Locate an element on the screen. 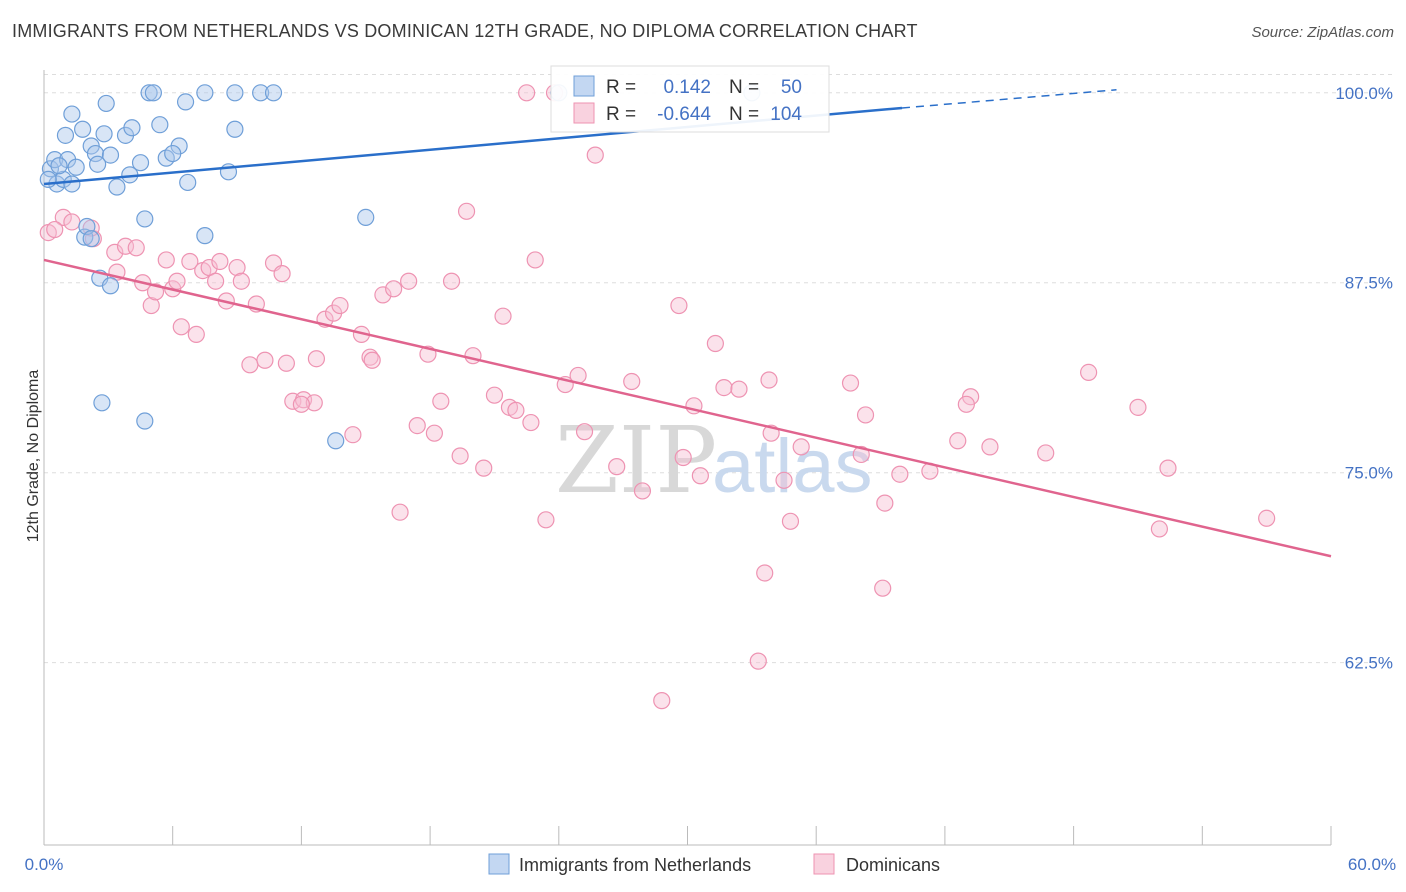  legend: Immigrants from Netherlands Dominicans is located at coordinates (714, 864).